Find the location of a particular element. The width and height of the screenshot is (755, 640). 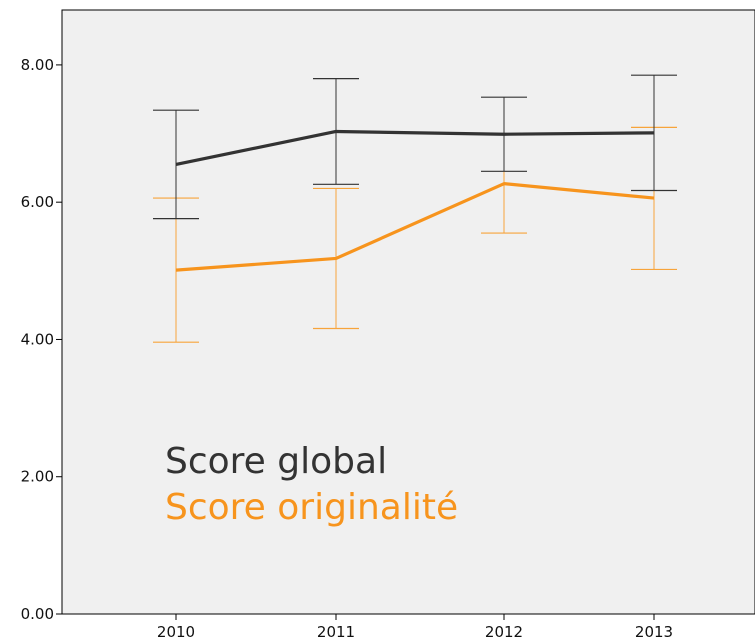

y-tick-label: 8.00 is located at coordinates (37, 65).